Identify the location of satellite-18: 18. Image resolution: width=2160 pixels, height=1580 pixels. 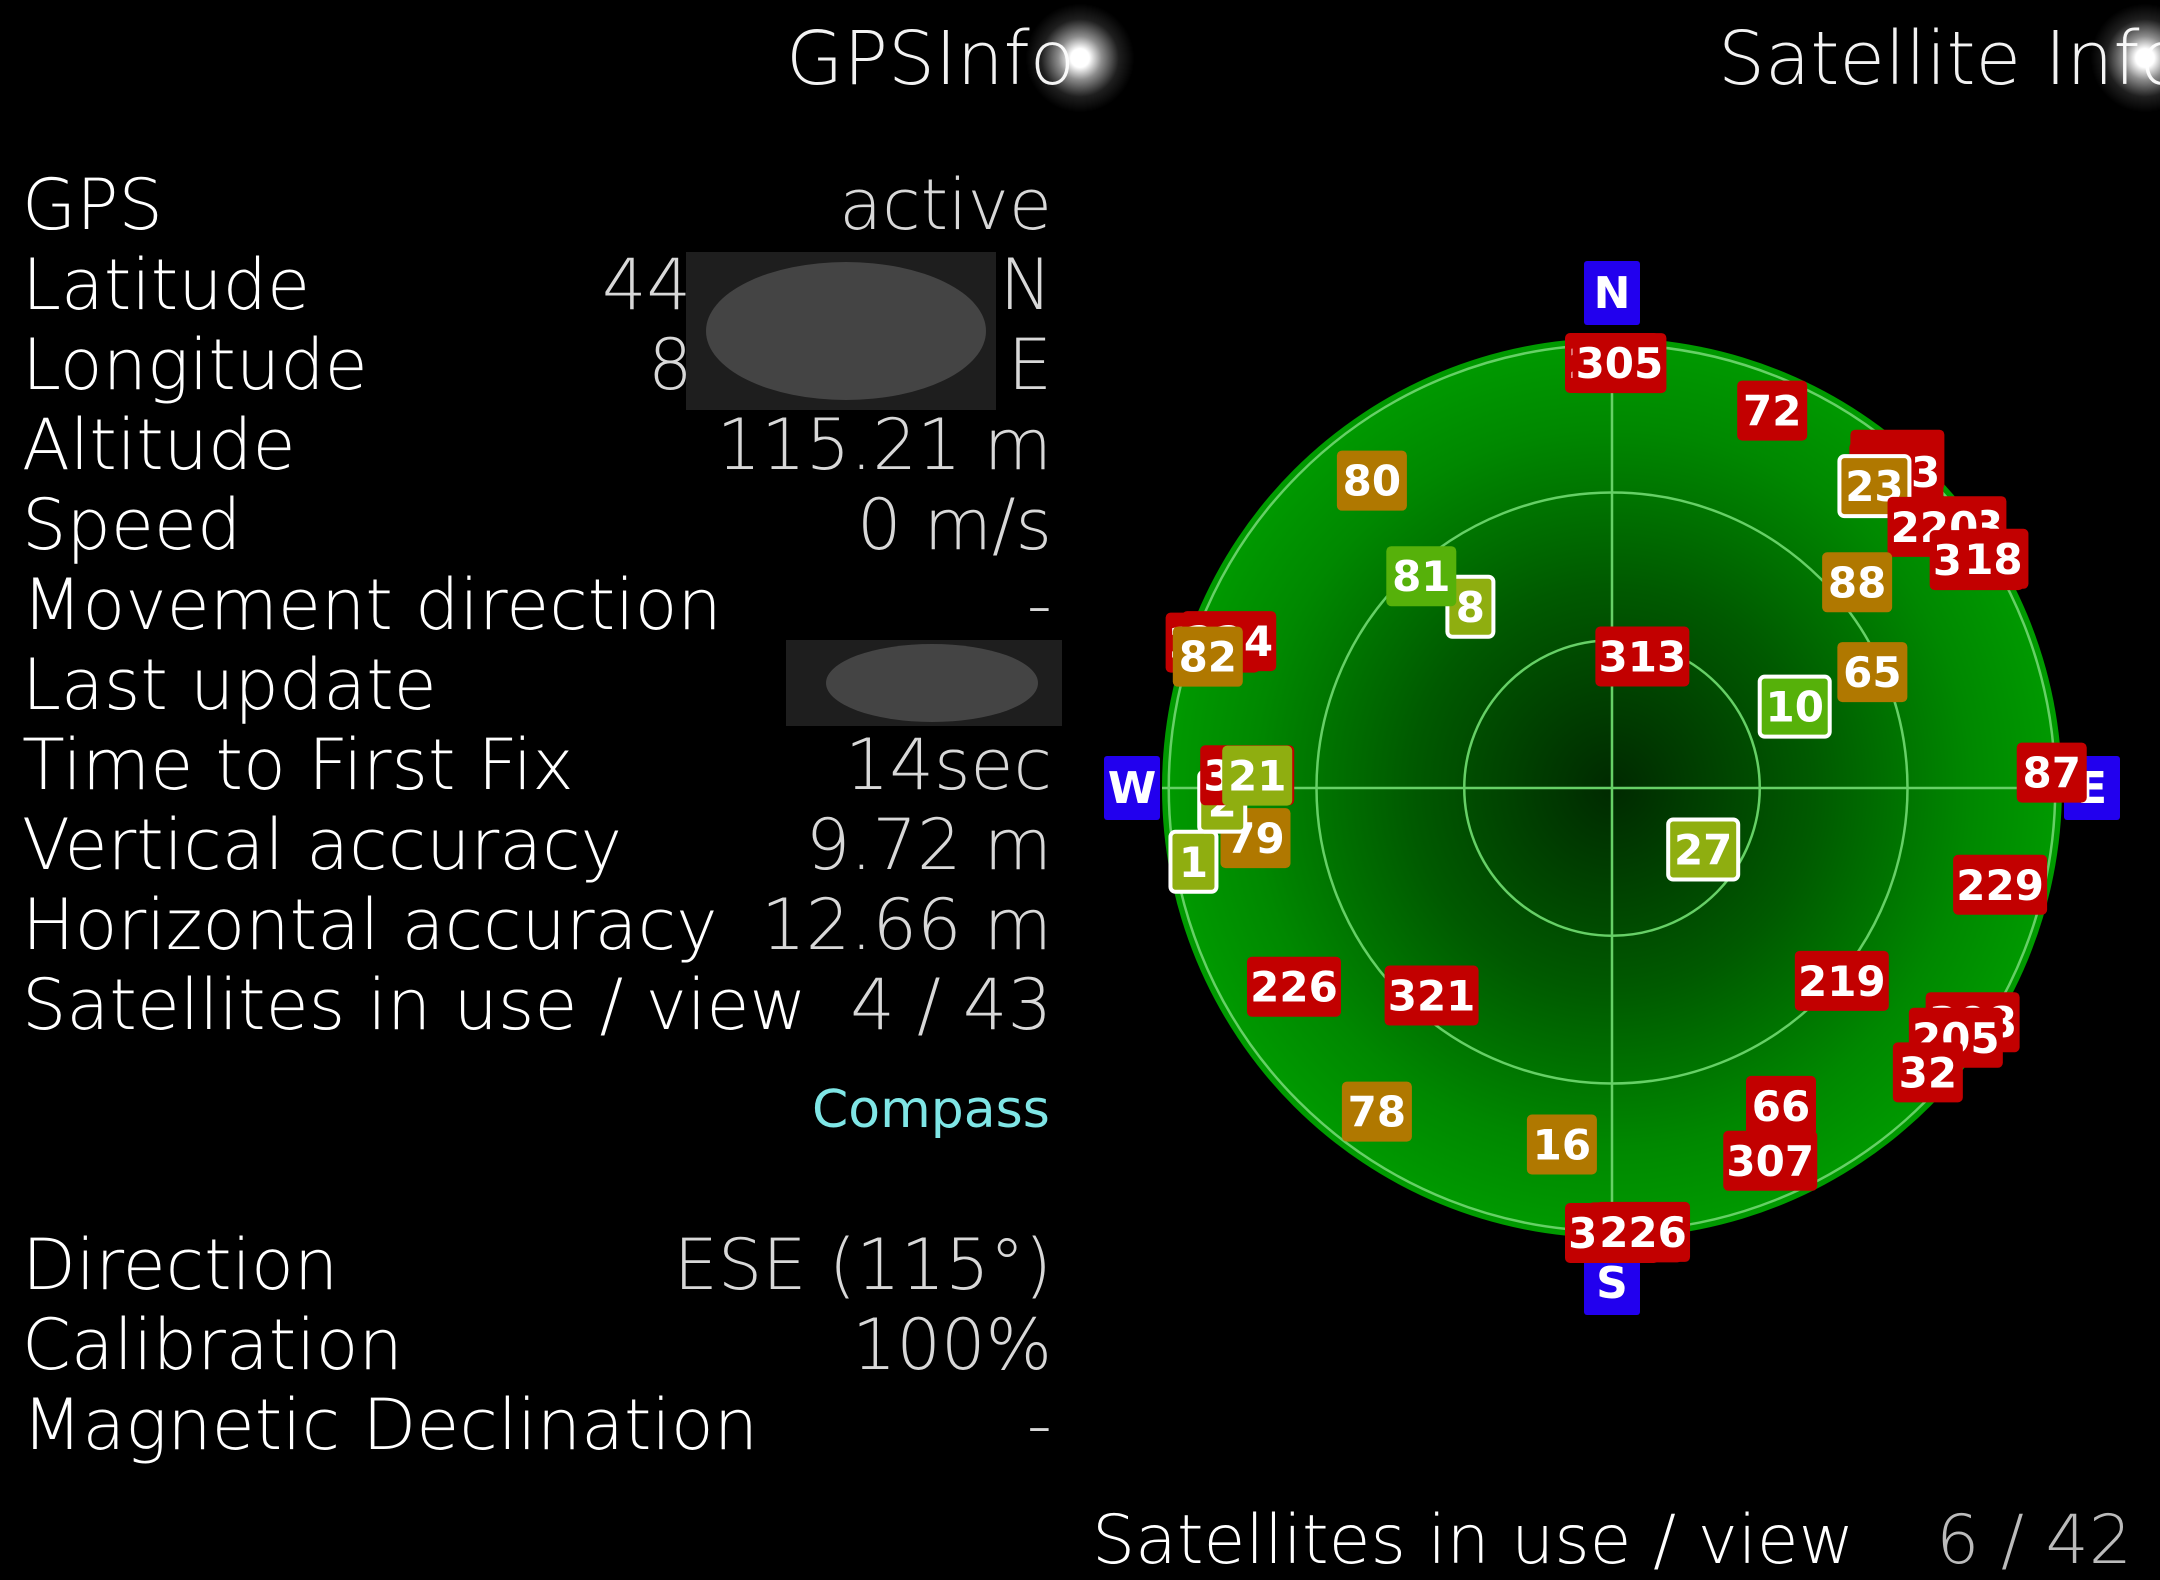
(1993, 558).